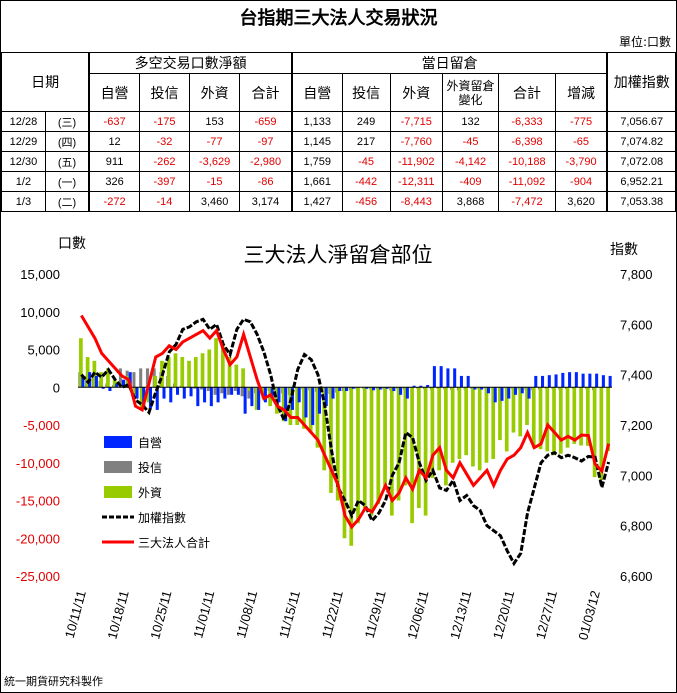 This screenshot has width=677, height=693. I want to click on net-cell: 3,174, so click(266, 201).